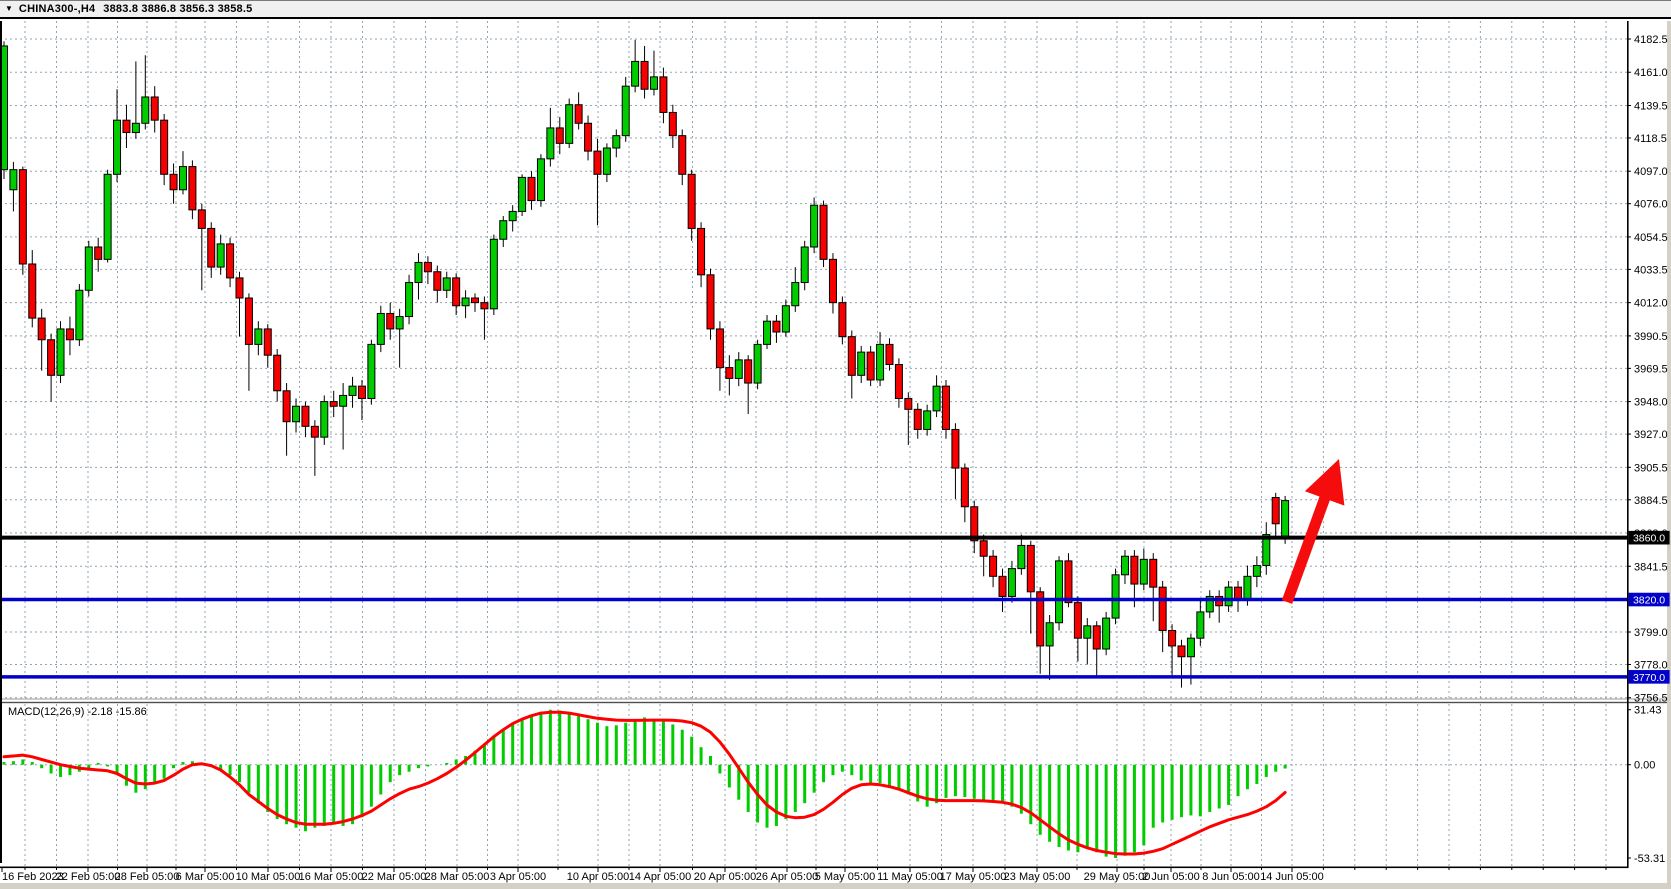 The height and width of the screenshot is (889, 1671). What do you see at coordinates (1651, 337) in the screenshot?
I see `price-axis-label: 3990.5` at bounding box center [1651, 337].